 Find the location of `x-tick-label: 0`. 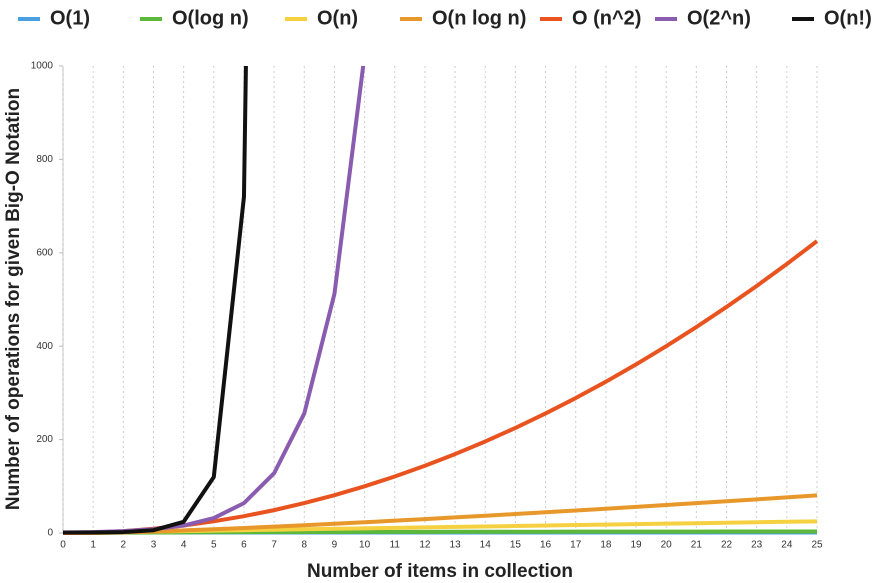

x-tick-label: 0 is located at coordinates (63, 545).